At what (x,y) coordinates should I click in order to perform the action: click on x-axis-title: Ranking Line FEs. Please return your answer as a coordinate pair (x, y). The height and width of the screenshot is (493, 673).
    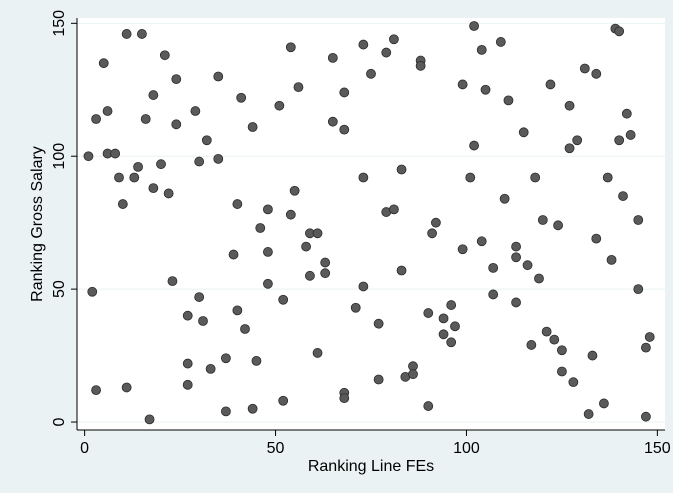
    Looking at the image, I should click on (371, 466).